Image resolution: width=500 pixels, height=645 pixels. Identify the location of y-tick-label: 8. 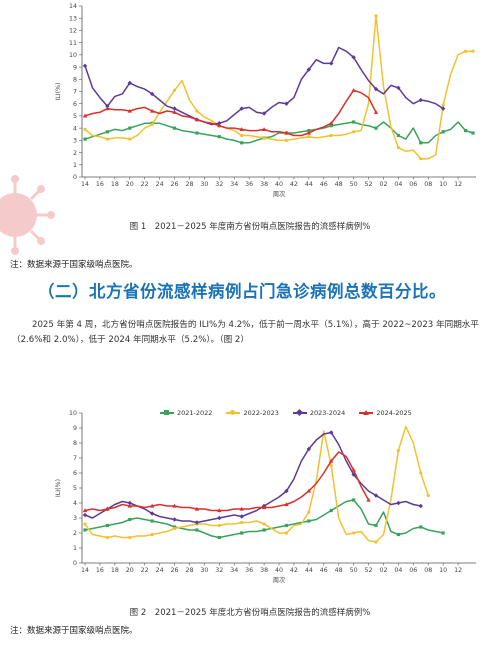
(75, 443).